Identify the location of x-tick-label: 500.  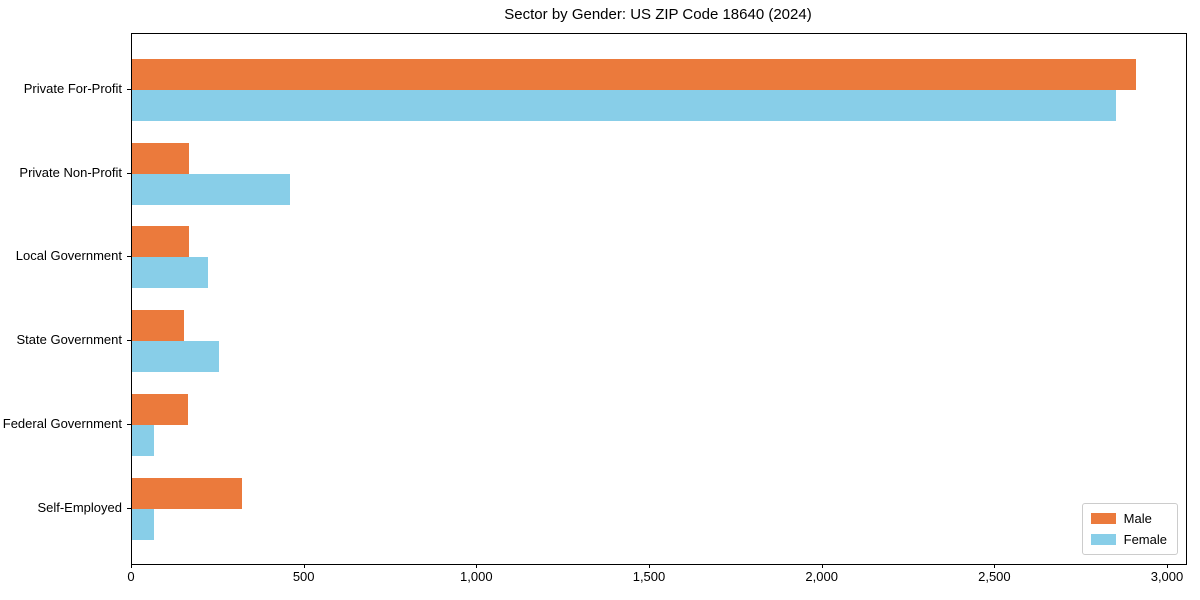
(303, 576).